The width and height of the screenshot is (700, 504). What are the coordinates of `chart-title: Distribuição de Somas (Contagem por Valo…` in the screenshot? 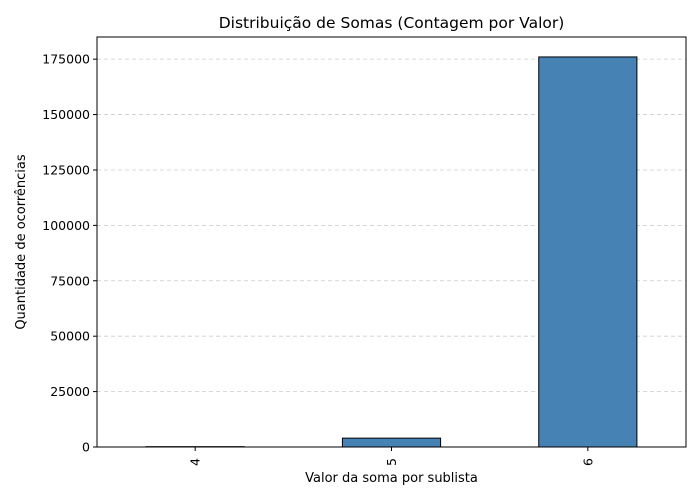 It's located at (392, 23).